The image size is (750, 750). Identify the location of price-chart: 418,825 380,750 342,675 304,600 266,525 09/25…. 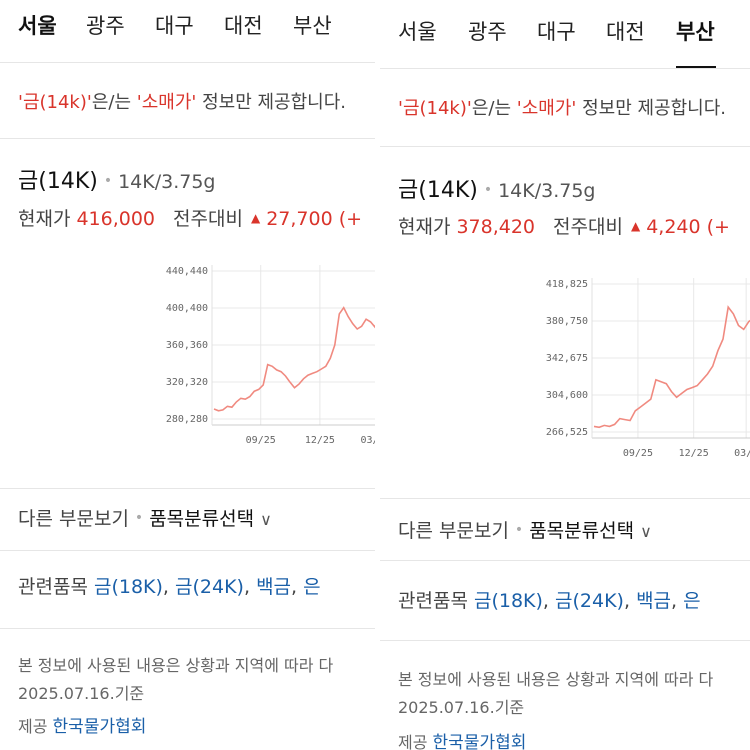
(648, 368).